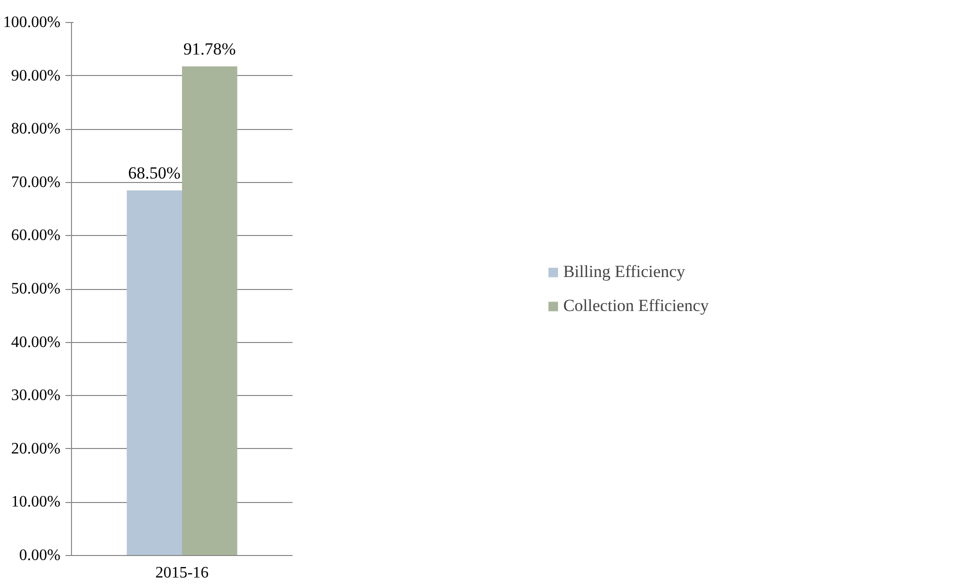  What do you see at coordinates (182, 573) in the screenshot?
I see `x-tick-label: 2015-16` at bounding box center [182, 573].